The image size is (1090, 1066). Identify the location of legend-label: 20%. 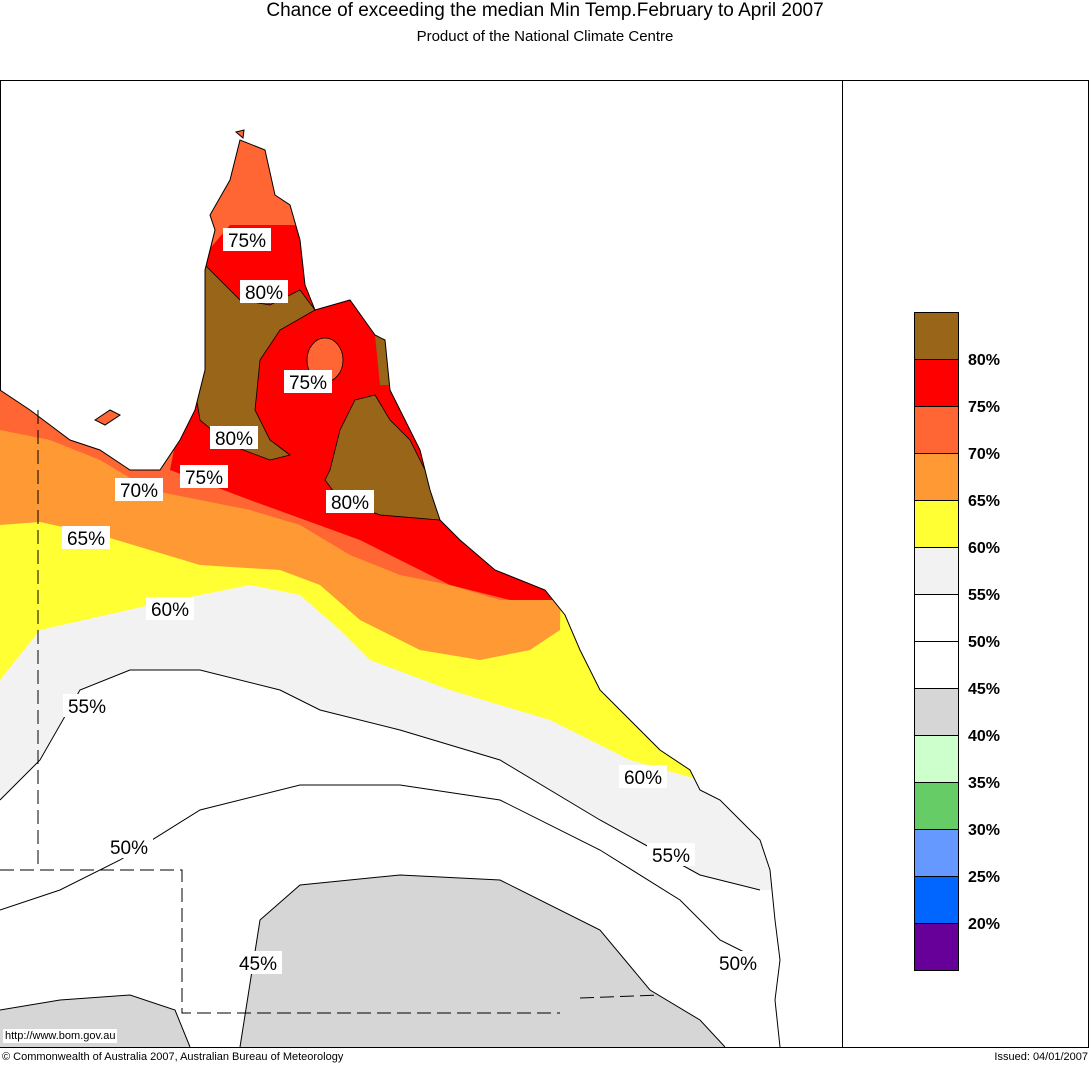
(984, 924).